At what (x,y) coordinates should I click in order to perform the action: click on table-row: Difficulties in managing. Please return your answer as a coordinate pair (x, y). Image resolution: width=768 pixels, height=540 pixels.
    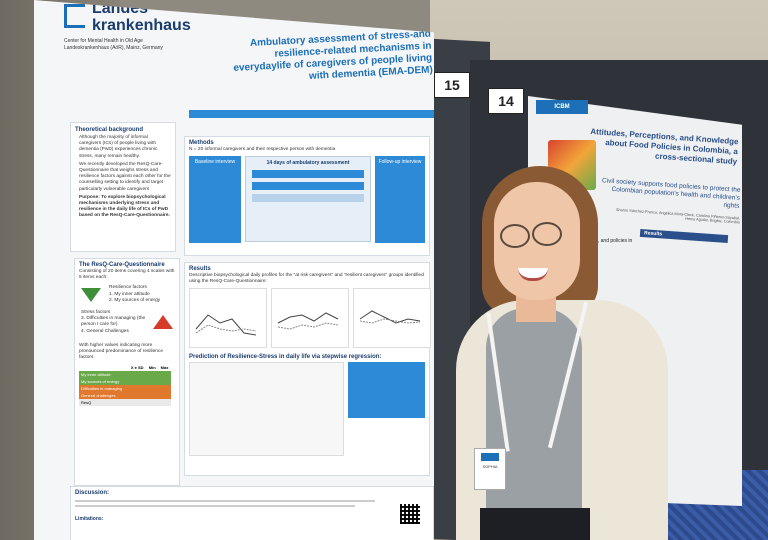
    Looking at the image, I should click on (125, 389).